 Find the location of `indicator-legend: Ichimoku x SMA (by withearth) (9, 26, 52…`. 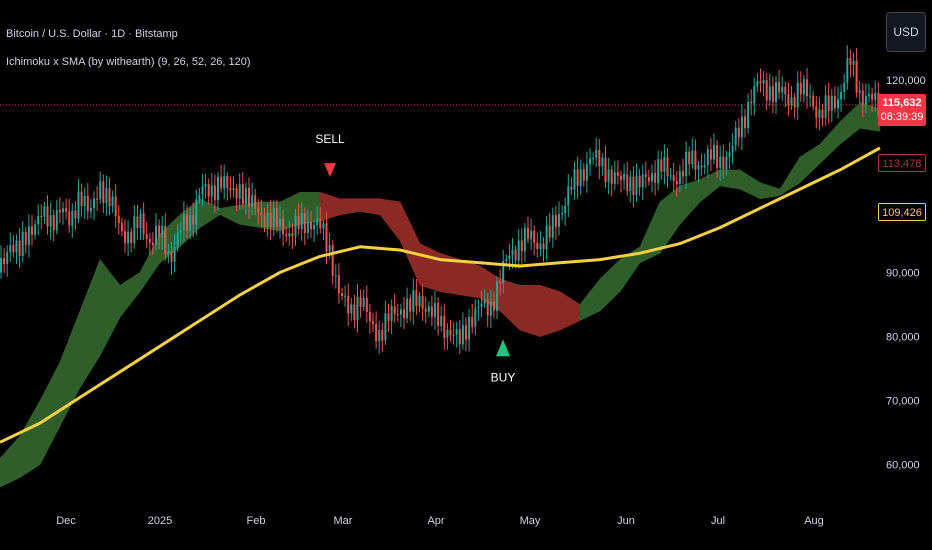

indicator-legend: Ichimoku x SMA (by withearth) (9, 26, 52… is located at coordinates (128, 62).